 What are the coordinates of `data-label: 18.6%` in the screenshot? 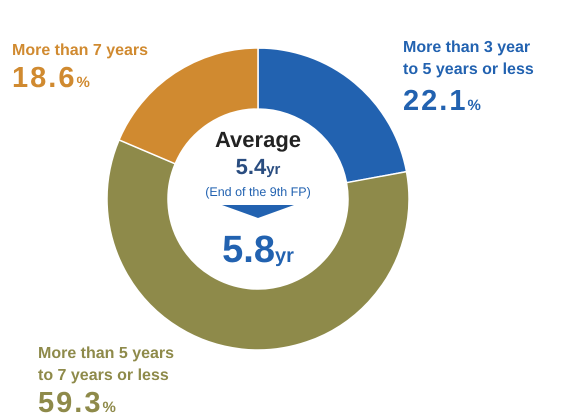 It's located at (51, 78).